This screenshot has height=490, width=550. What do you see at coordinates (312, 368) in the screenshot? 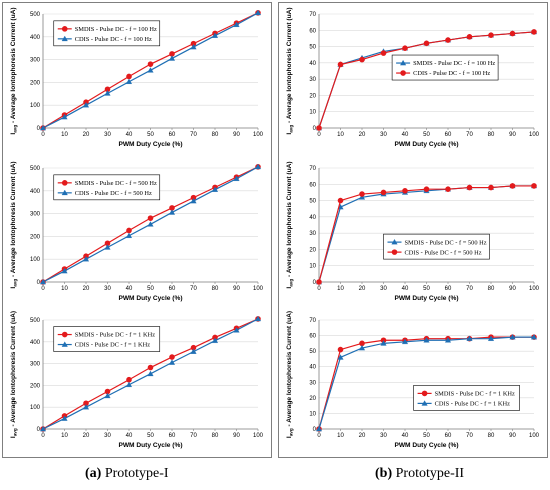
I see `y-tick-label: 40` at bounding box center [312, 368].